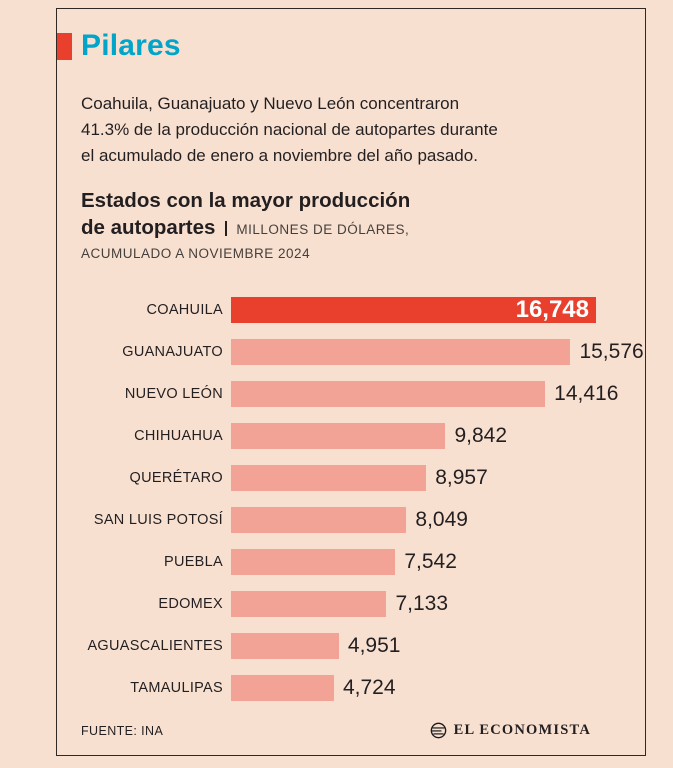 This screenshot has width=673, height=768. I want to click on bar-label: EDOMEX, so click(190, 604).